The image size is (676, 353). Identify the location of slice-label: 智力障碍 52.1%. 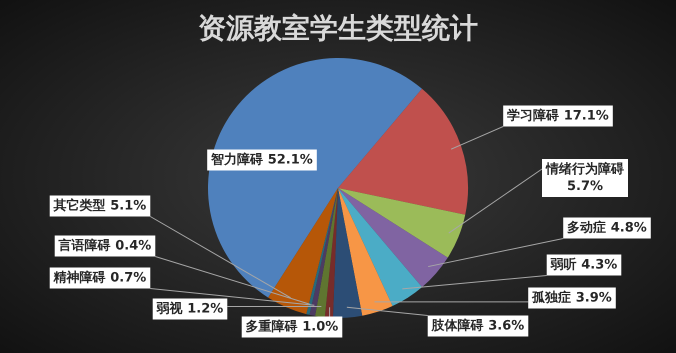
(261, 159).